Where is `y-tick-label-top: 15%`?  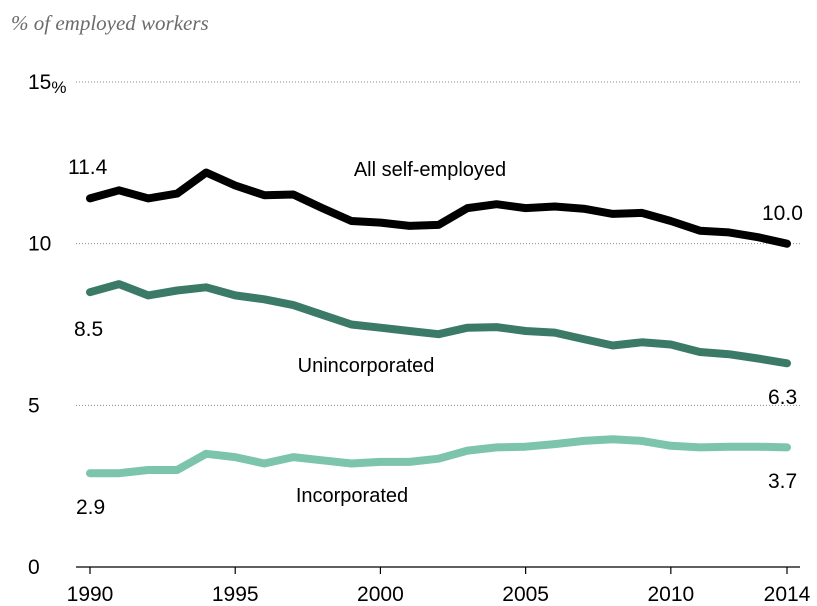 y-tick-label-top: 15% is located at coordinates (47, 84).